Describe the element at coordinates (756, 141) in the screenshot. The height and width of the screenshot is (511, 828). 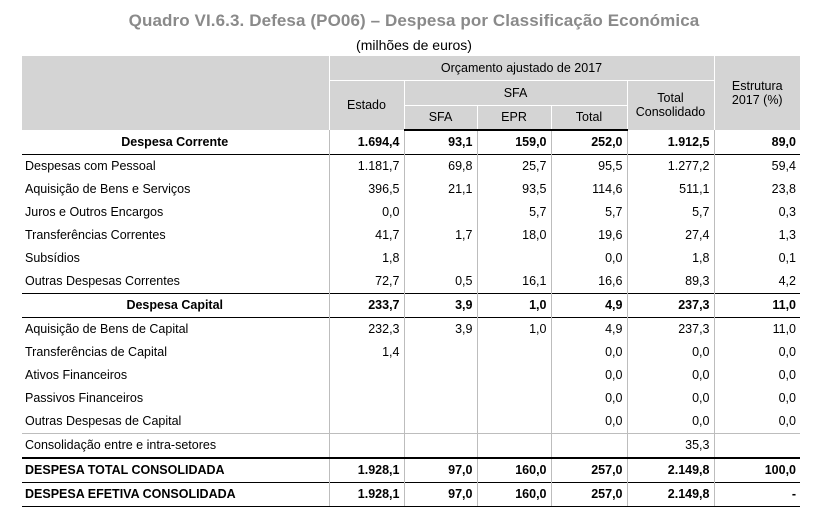
I see `cell-estrutura: 89,0` at that location.